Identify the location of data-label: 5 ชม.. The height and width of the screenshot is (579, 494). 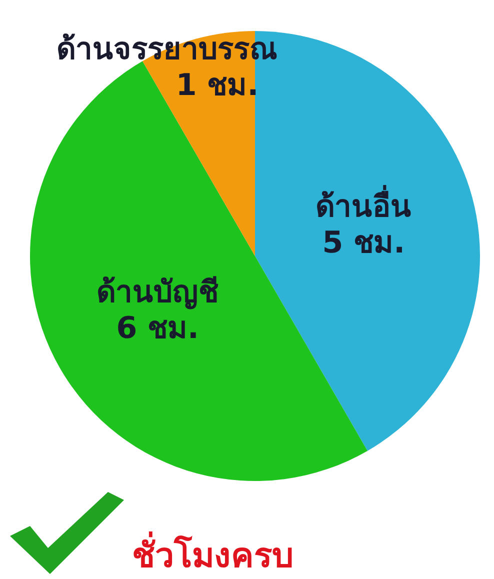
(364, 243).